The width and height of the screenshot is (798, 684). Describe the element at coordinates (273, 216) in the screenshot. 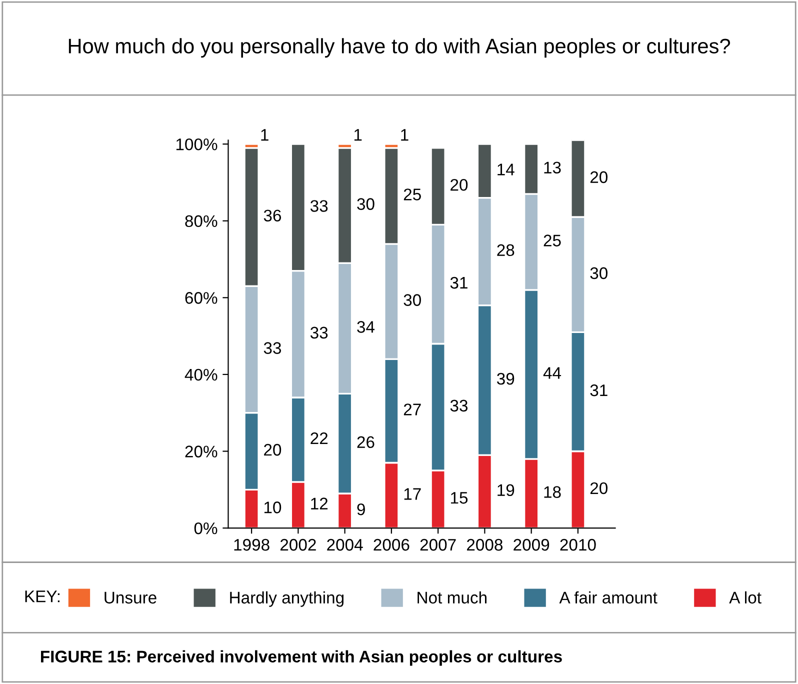

I see `data-label: 36` at that location.